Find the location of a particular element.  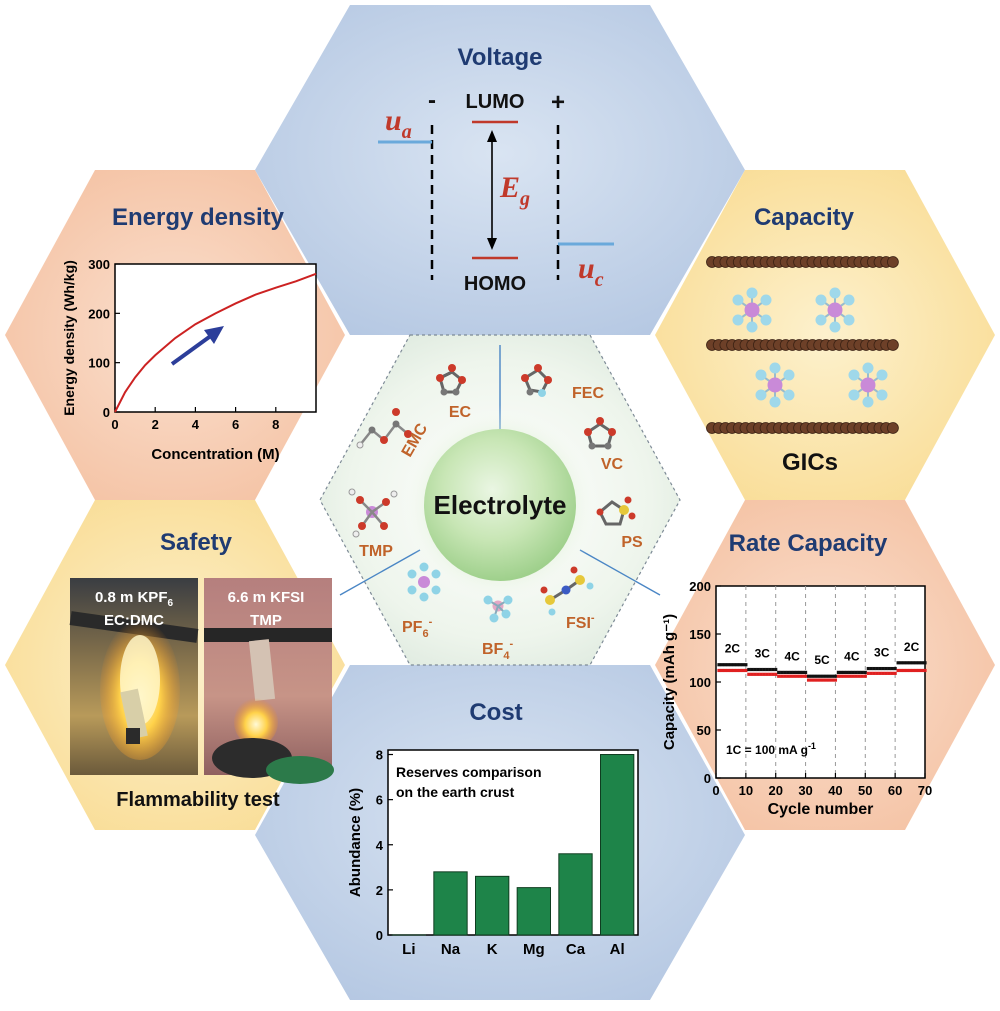

label-tmp: TMP is located at coordinates (376, 551).